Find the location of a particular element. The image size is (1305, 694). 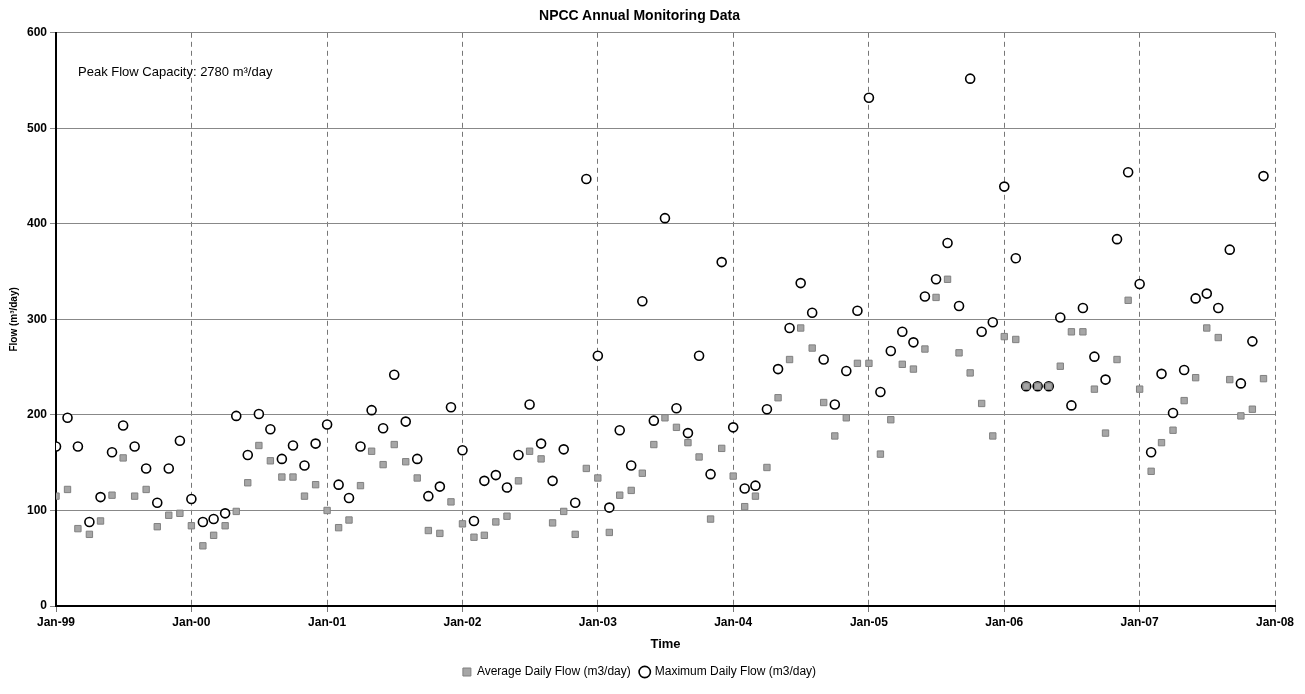

x-axis-title: Time is located at coordinates (665, 643).